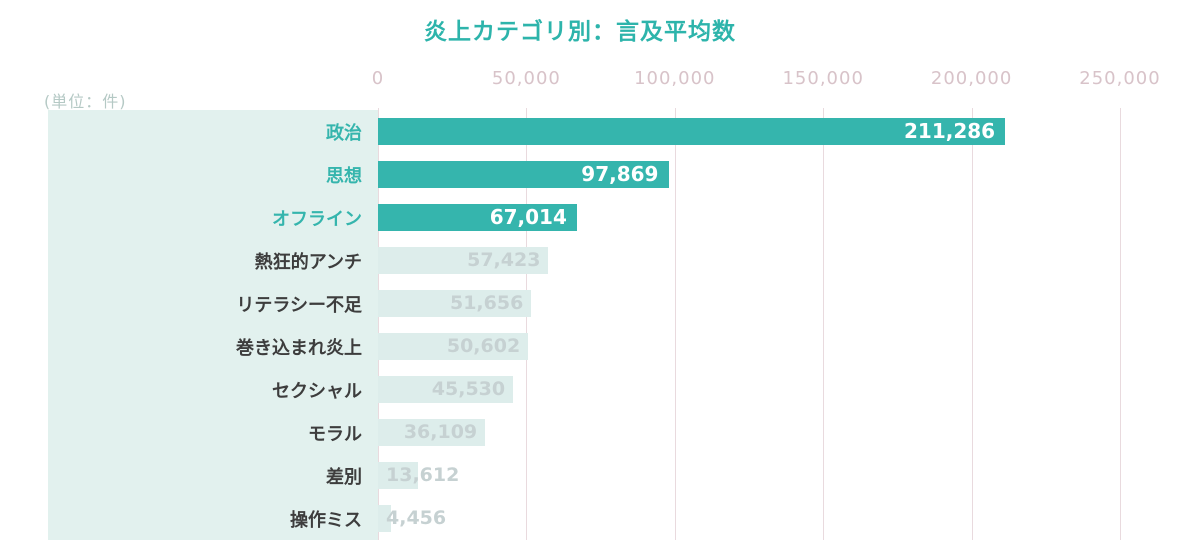 The height and width of the screenshot is (552, 1200). Describe the element at coordinates (299, 348) in the screenshot. I see `category-label: 巻き込まれ炎上` at that location.